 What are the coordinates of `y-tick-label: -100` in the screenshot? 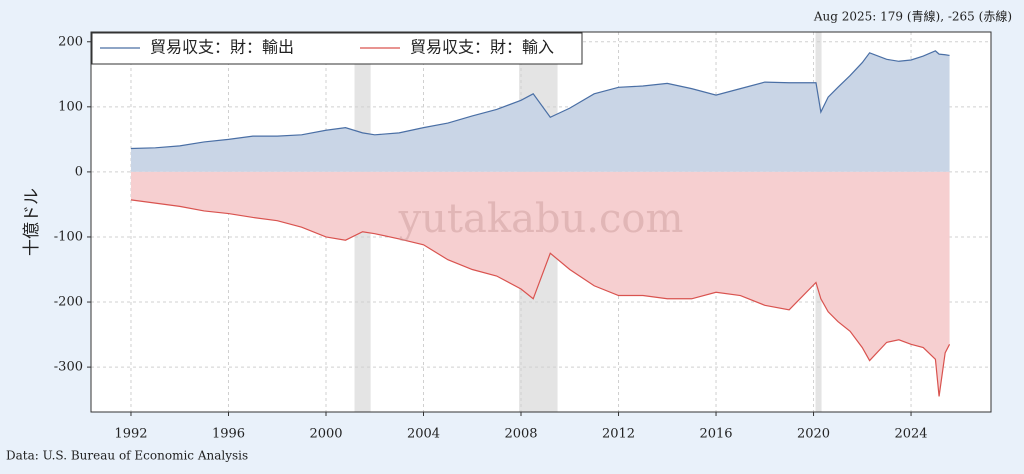 It's located at (68, 236).